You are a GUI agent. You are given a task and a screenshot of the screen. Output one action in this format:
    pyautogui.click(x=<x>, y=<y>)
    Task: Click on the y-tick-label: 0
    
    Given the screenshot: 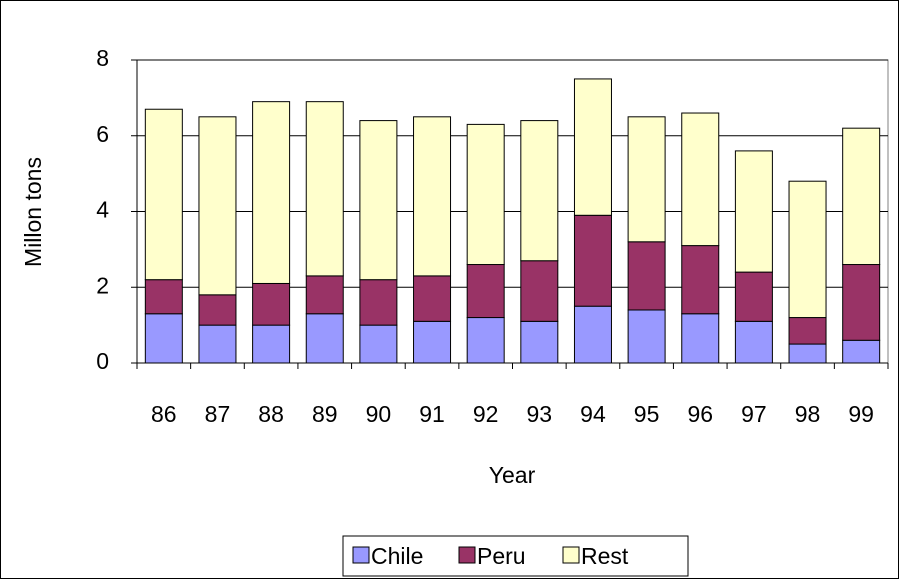 What is the action you would take?
    pyautogui.click(x=102, y=361)
    